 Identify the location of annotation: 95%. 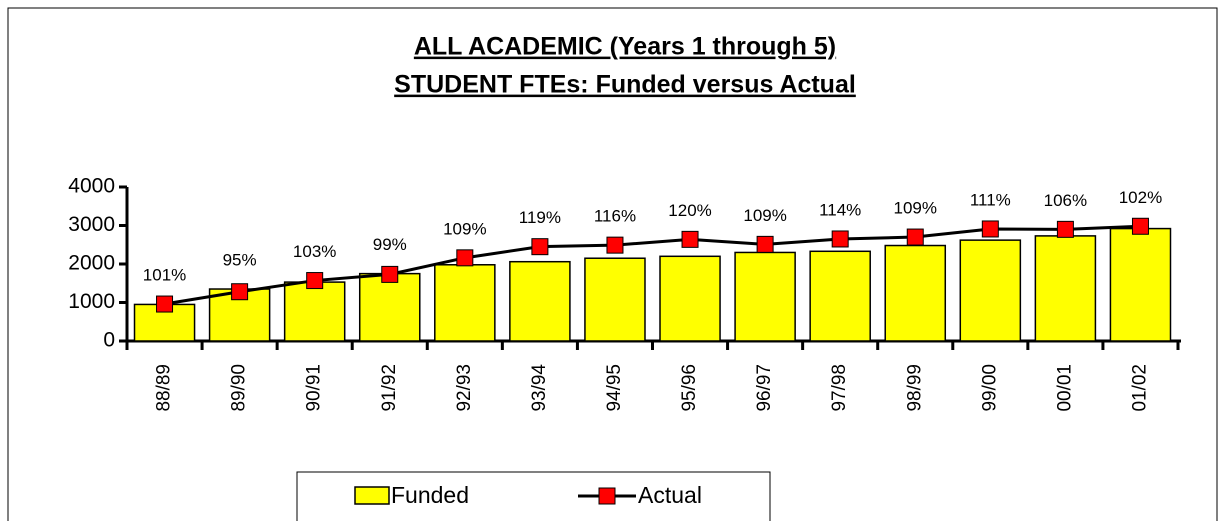
(240, 260).